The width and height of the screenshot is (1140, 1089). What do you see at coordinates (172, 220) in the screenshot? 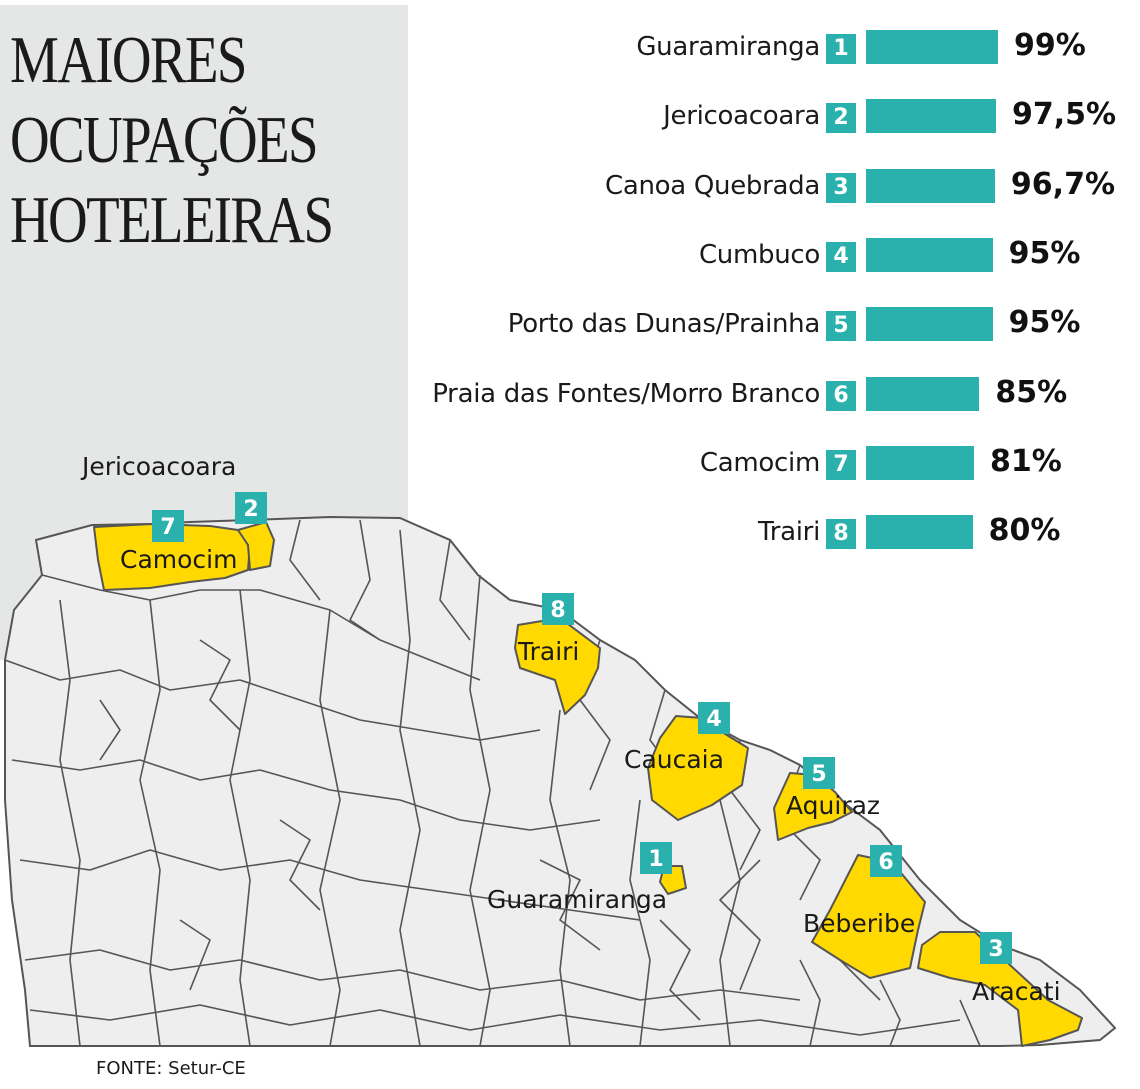
I see `title-line-3: HOTELEIRAS` at bounding box center [172, 220].